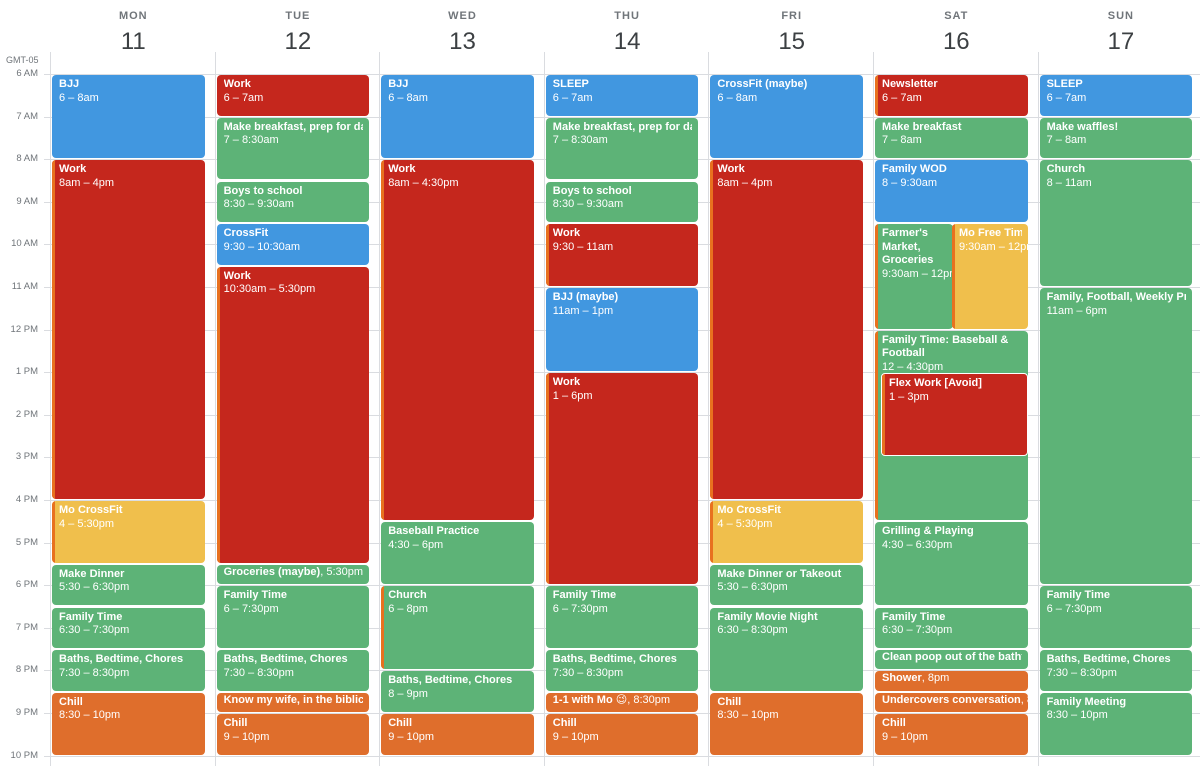  What do you see at coordinates (951, 95) in the screenshot?
I see `event-newsletter: Newsletter 6 – 7am` at bounding box center [951, 95].